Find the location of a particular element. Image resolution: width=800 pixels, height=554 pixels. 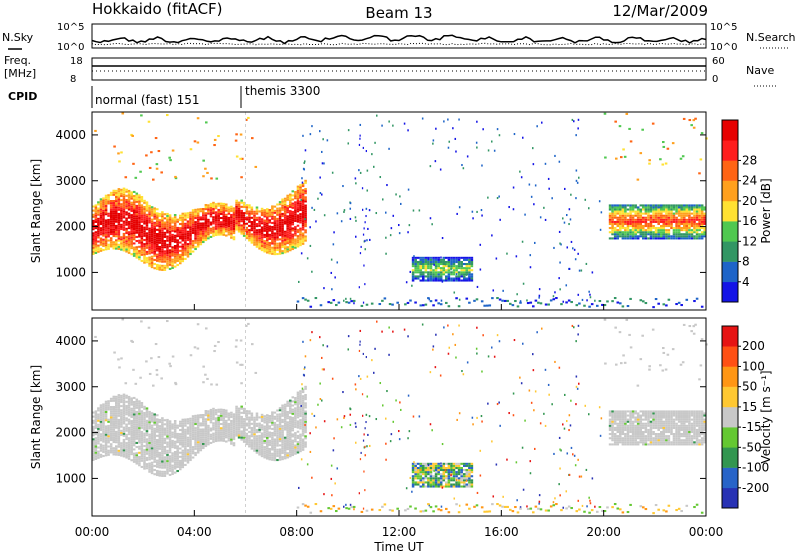

cpid-row: CPID normal (fast) 151 themis 3300 is located at coordinates (164, 96).